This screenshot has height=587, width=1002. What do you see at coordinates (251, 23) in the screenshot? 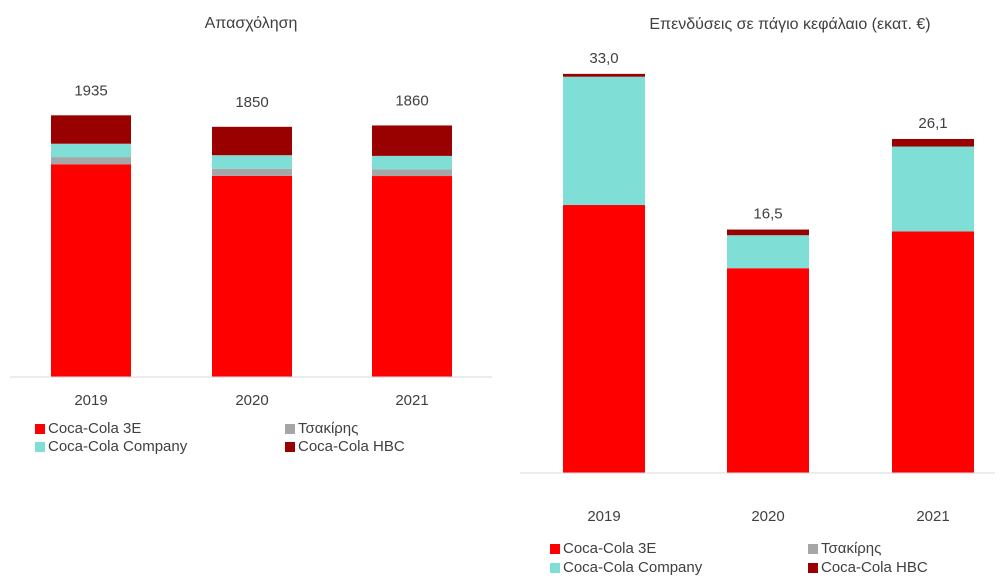
I see `chart-title: Απασχόληση` at bounding box center [251, 23].